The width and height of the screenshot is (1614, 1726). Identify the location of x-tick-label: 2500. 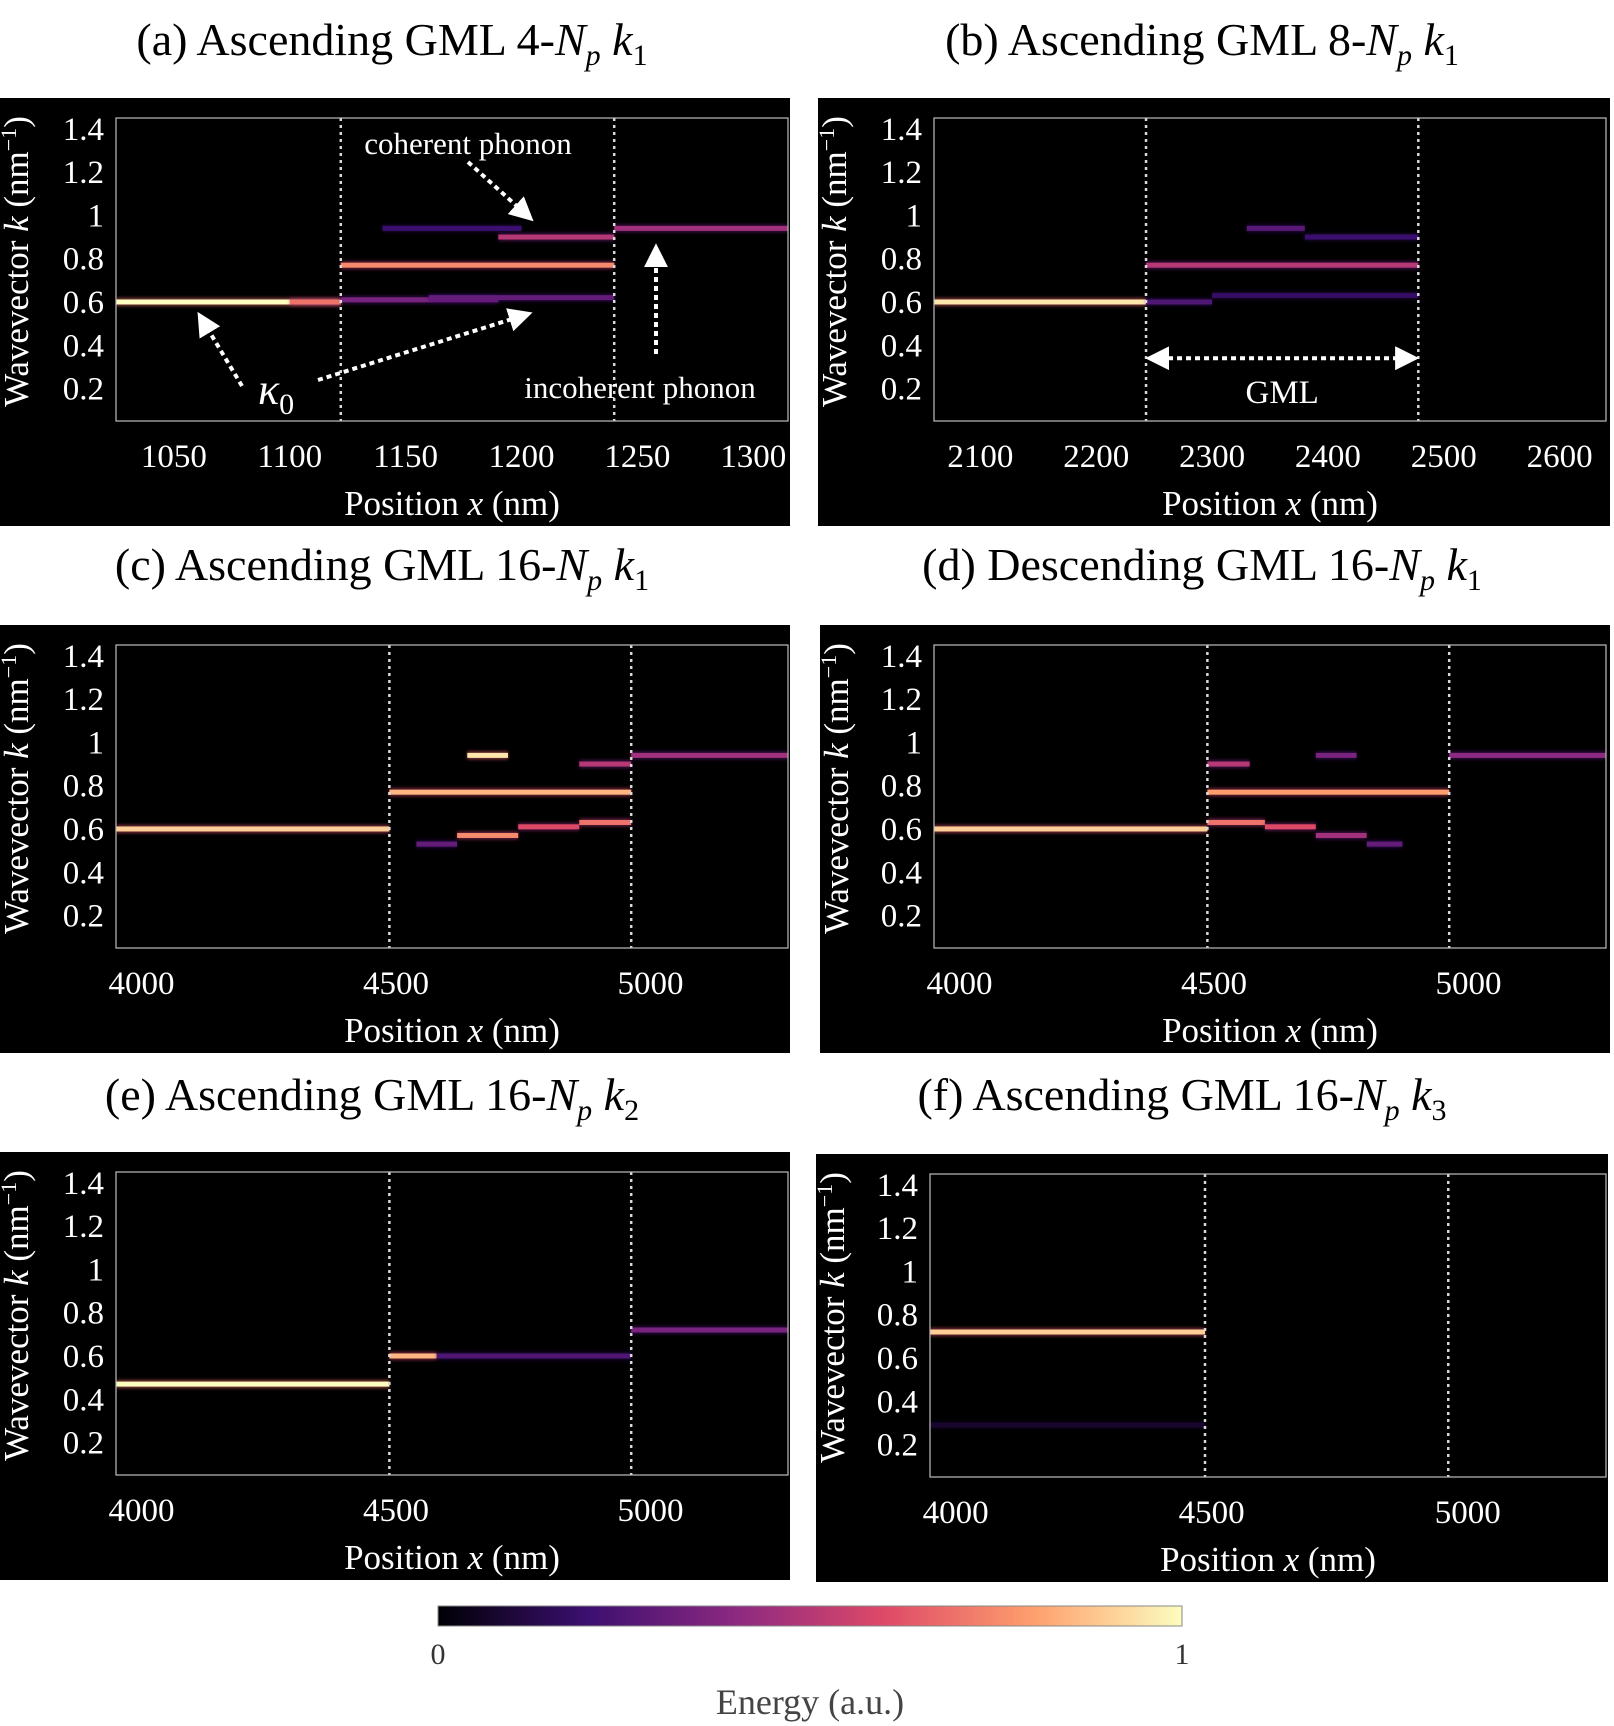
(1444, 457).